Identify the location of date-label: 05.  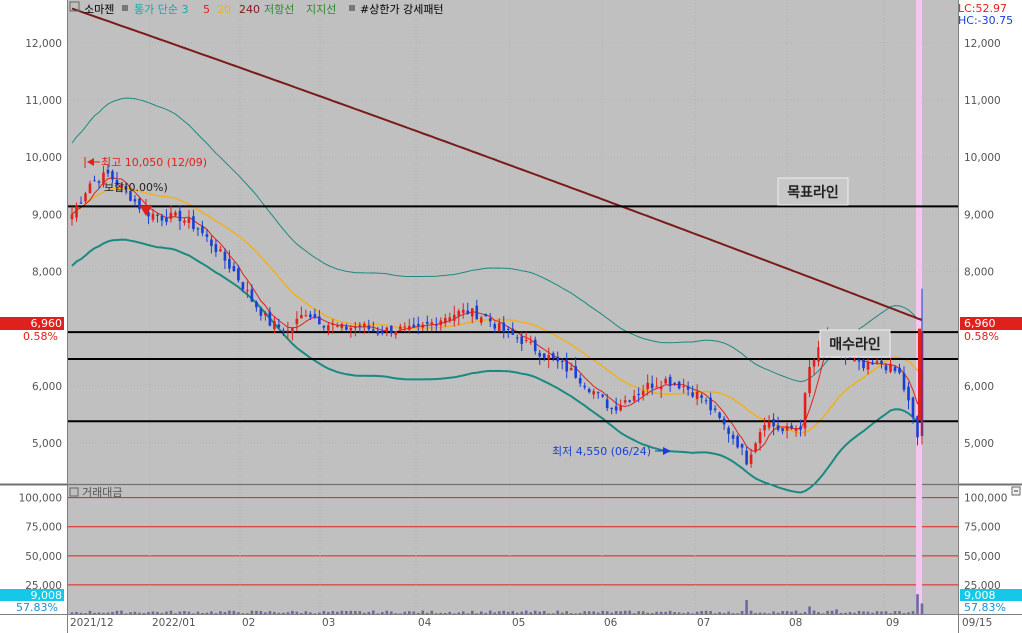
(518, 623).